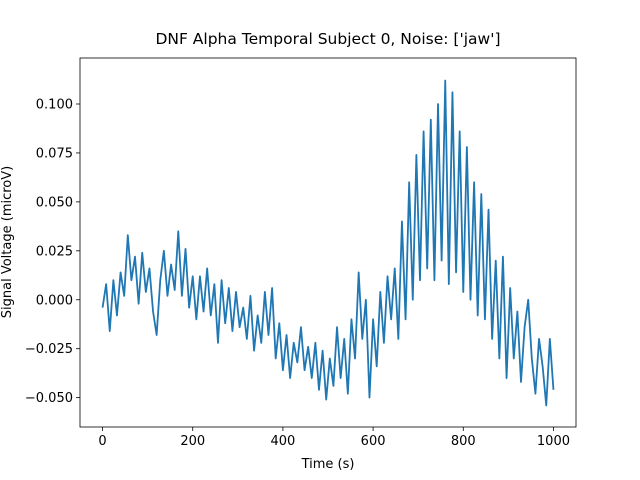  Describe the element at coordinates (328, 464) in the screenshot. I see `x-axis-label: Time (s)` at that location.